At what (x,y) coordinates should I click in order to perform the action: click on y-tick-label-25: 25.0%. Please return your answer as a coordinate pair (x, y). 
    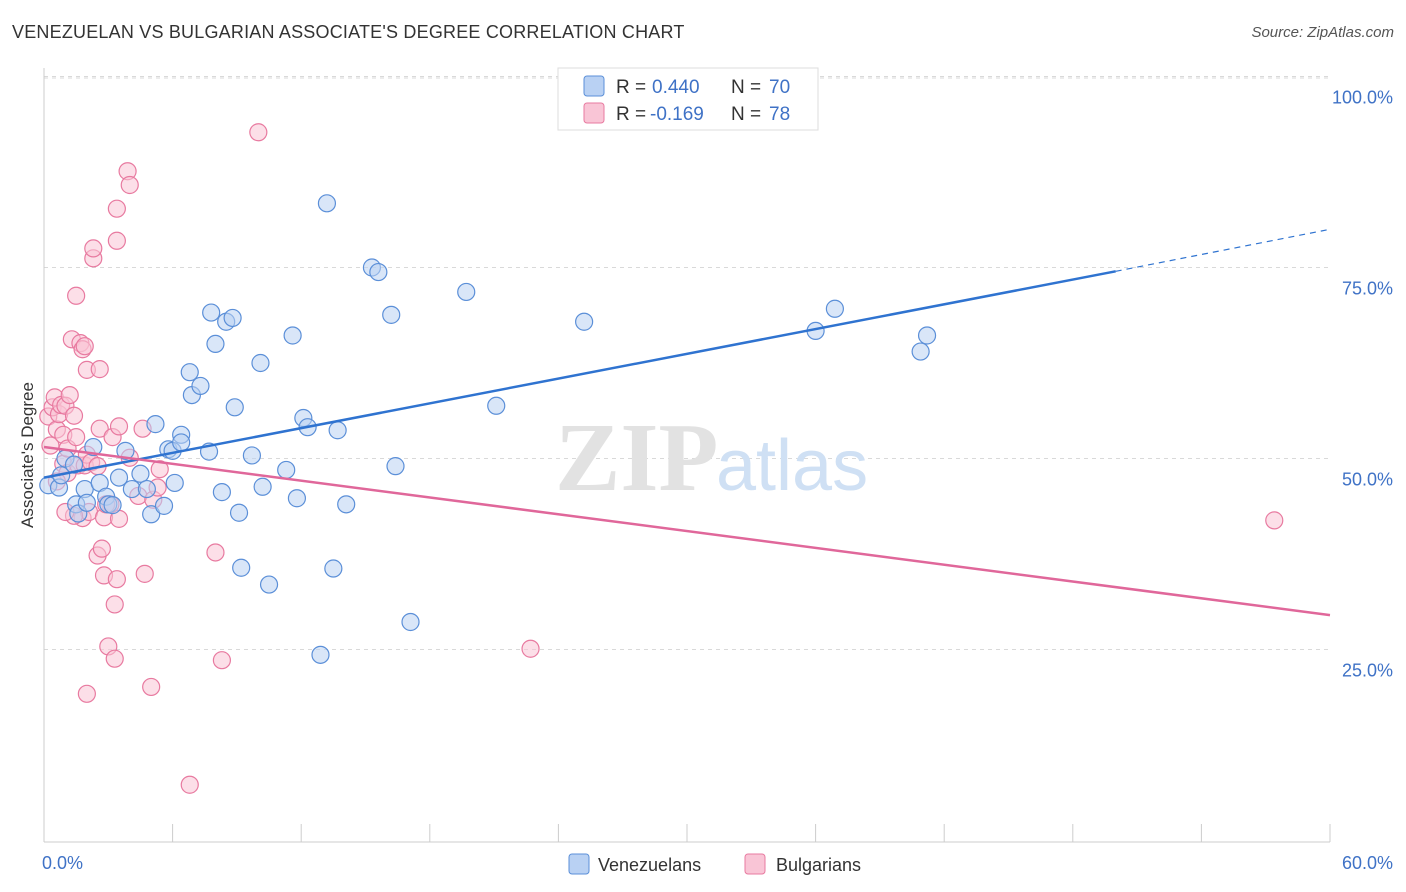
    Looking at the image, I should click on (1367, 671).